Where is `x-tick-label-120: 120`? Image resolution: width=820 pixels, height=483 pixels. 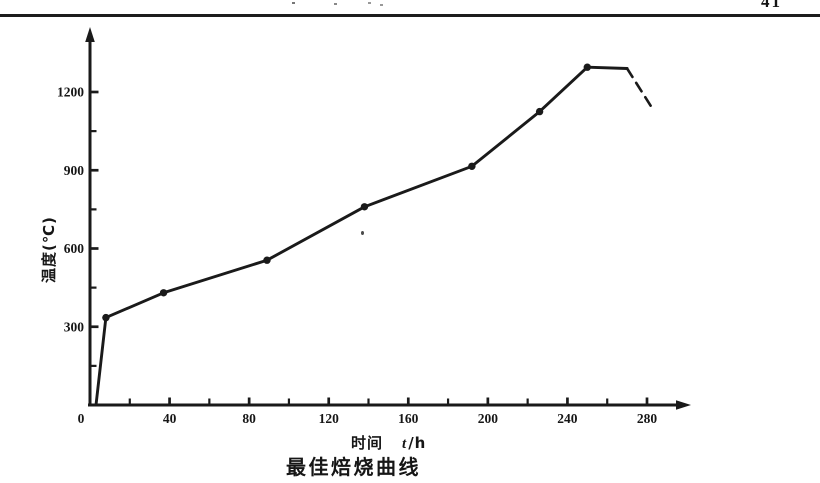
x-tick-label-120: 120 is located at coordinates (329, 418).